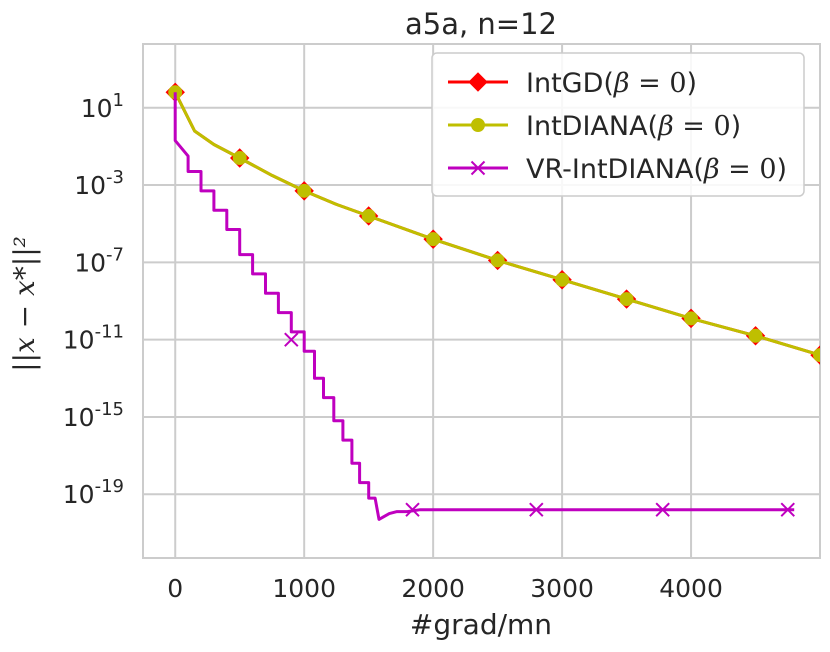 Image resolution: width=830 pixels, height=652 pixels. I want to click on legend-label: VR-IntDIANA(β = 0), so click(656, 169).